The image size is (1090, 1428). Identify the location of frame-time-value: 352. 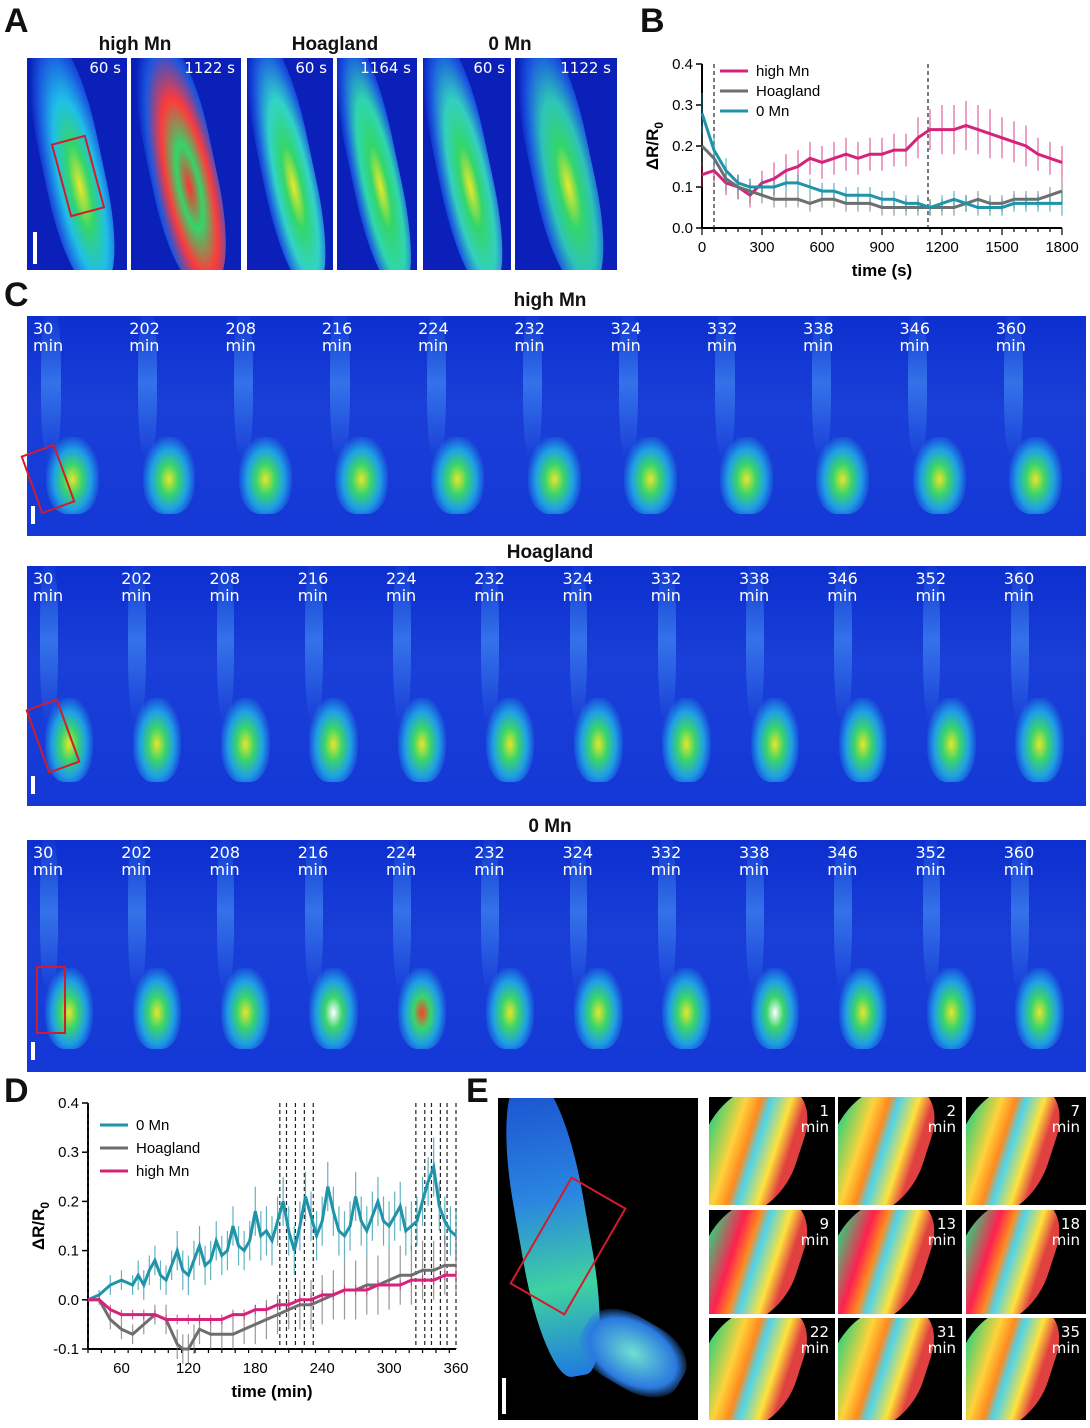
(931, 852).